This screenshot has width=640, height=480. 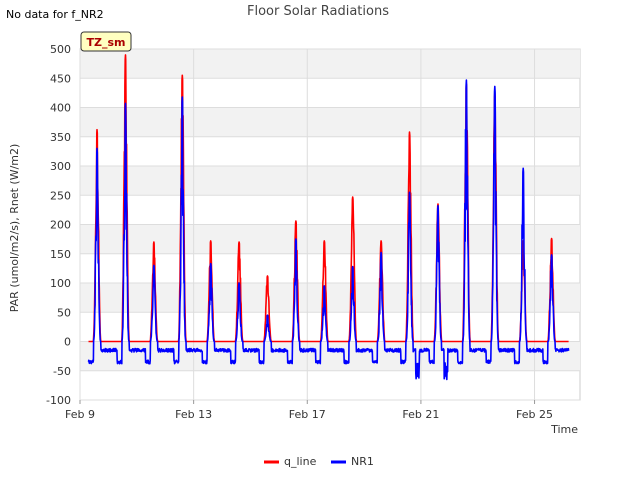 What do you see at coordinates (58, 400) in the screenshot?
I see `y-tick-label: -100` at bounding box center [58, 400].